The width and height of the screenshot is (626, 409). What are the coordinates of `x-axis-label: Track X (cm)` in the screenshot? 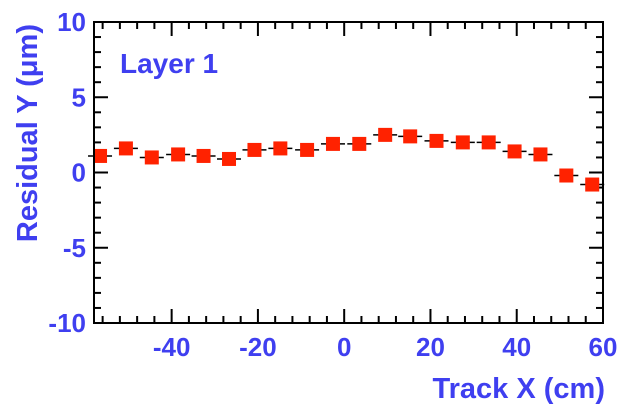 It's located at (519, 389).